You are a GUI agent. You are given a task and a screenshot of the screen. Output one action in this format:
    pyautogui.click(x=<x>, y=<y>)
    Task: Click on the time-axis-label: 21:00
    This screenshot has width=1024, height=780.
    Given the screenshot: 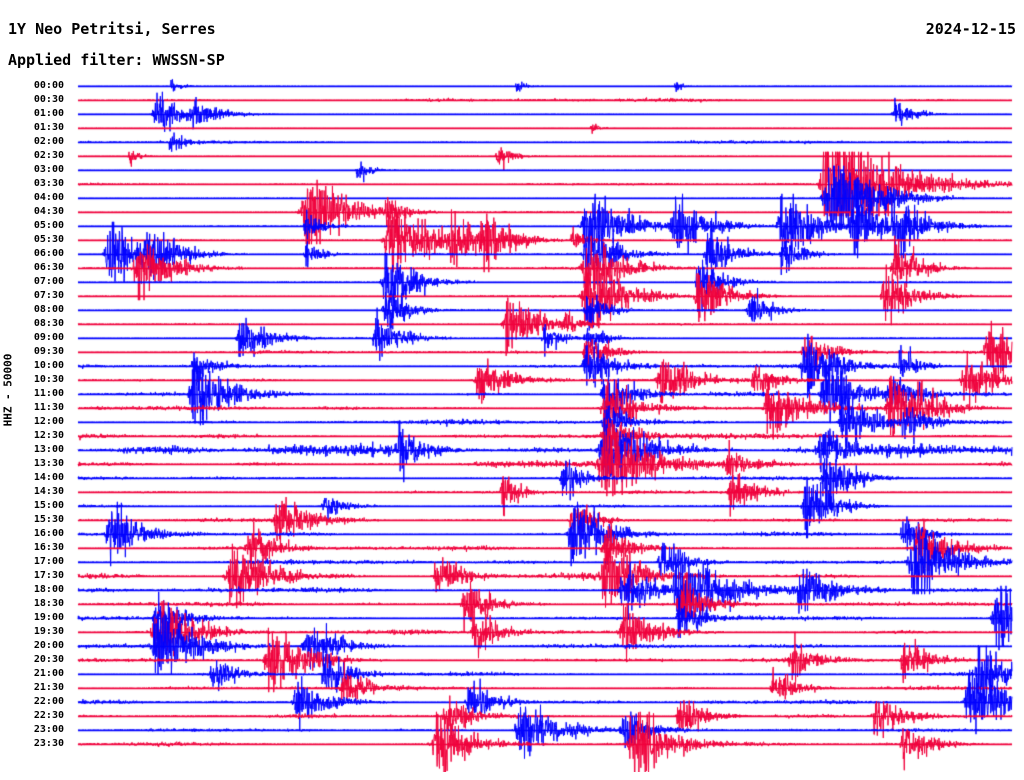 What is the action you would take?
    pyautogui.click(x=48, y=673)
    